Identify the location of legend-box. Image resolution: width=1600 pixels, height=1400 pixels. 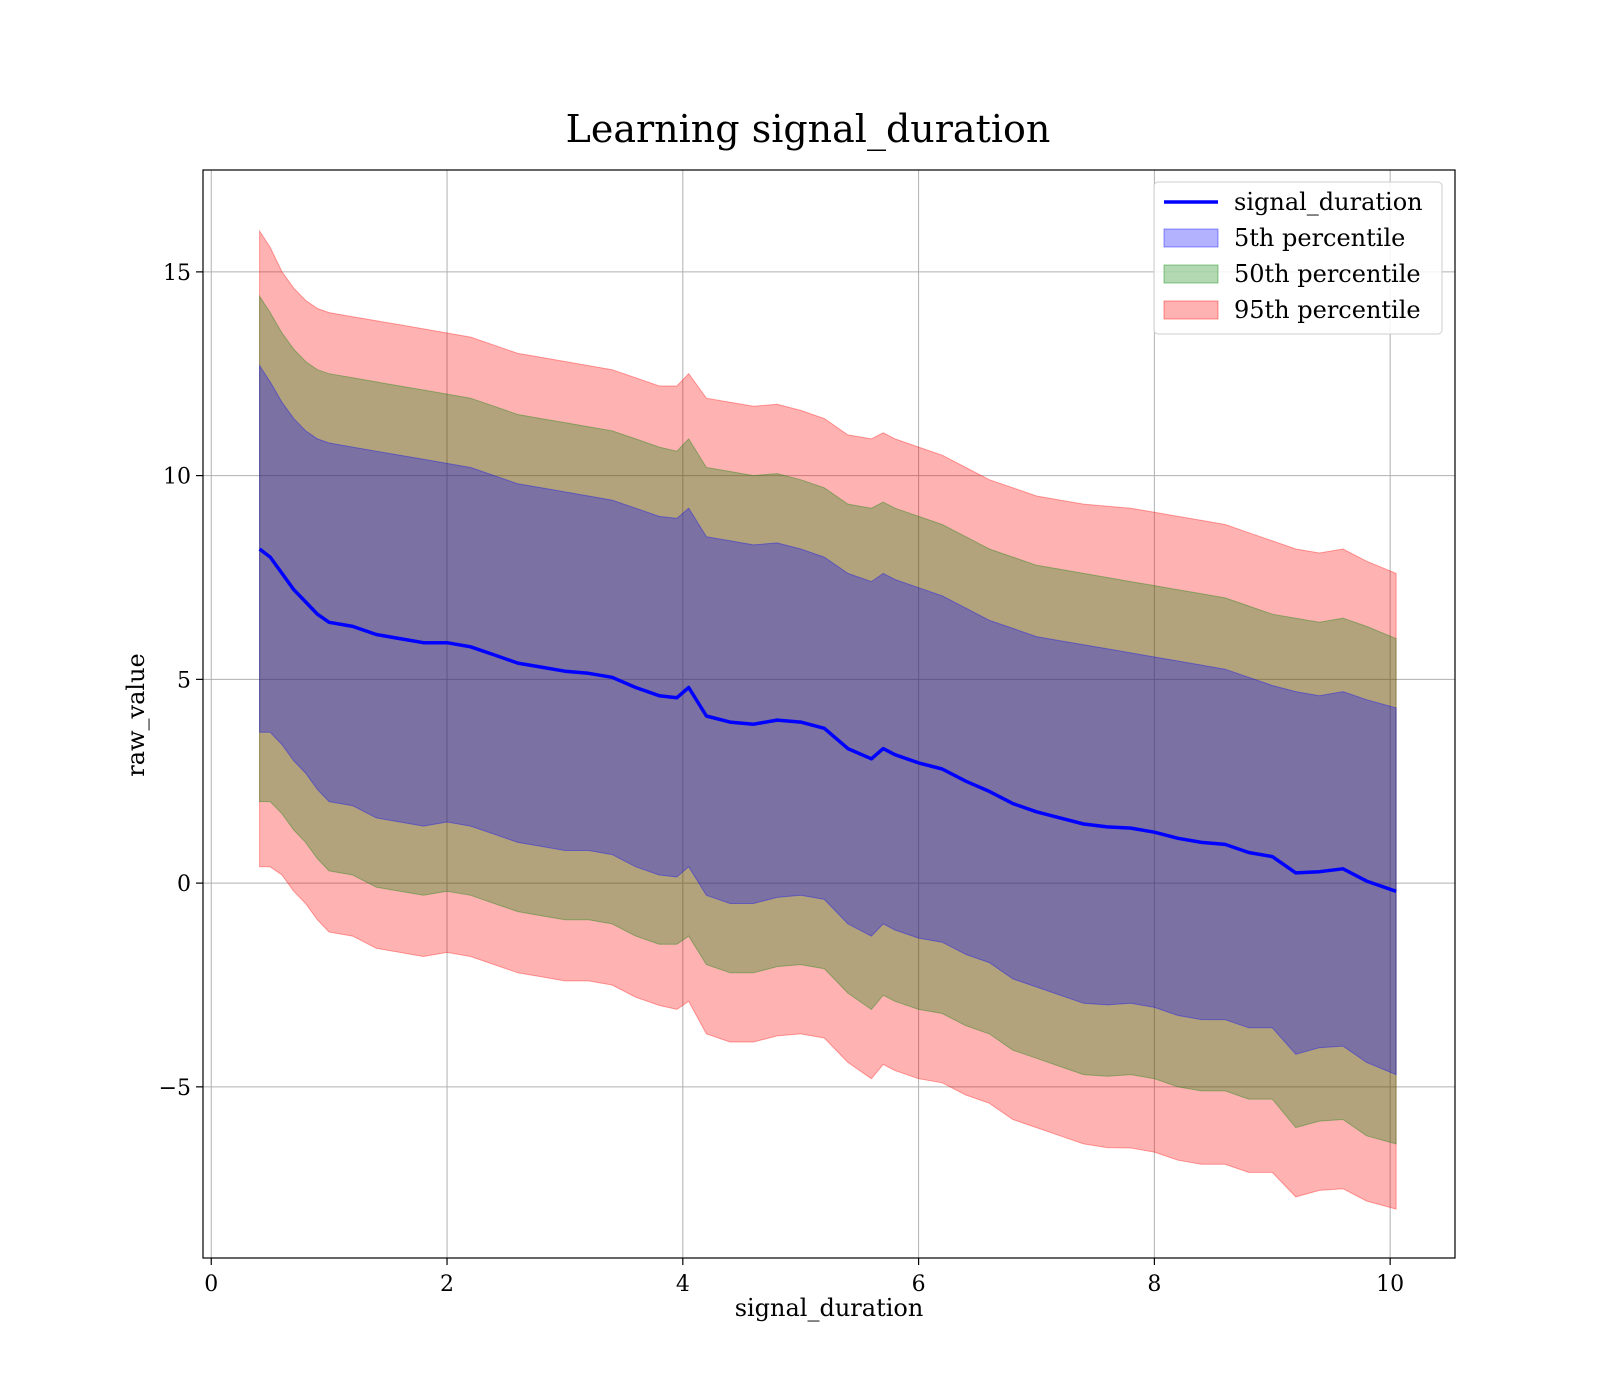
(1298, 258).